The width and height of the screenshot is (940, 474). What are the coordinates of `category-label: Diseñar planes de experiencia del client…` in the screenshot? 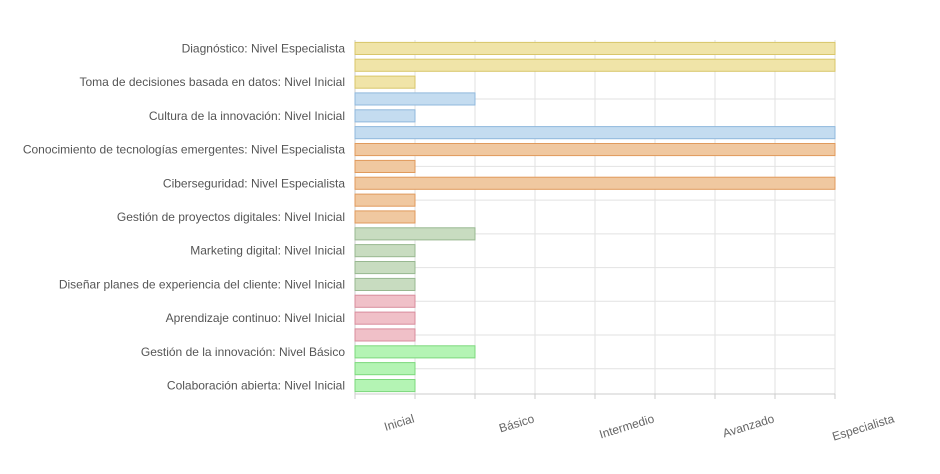 It's located at (202, 284).